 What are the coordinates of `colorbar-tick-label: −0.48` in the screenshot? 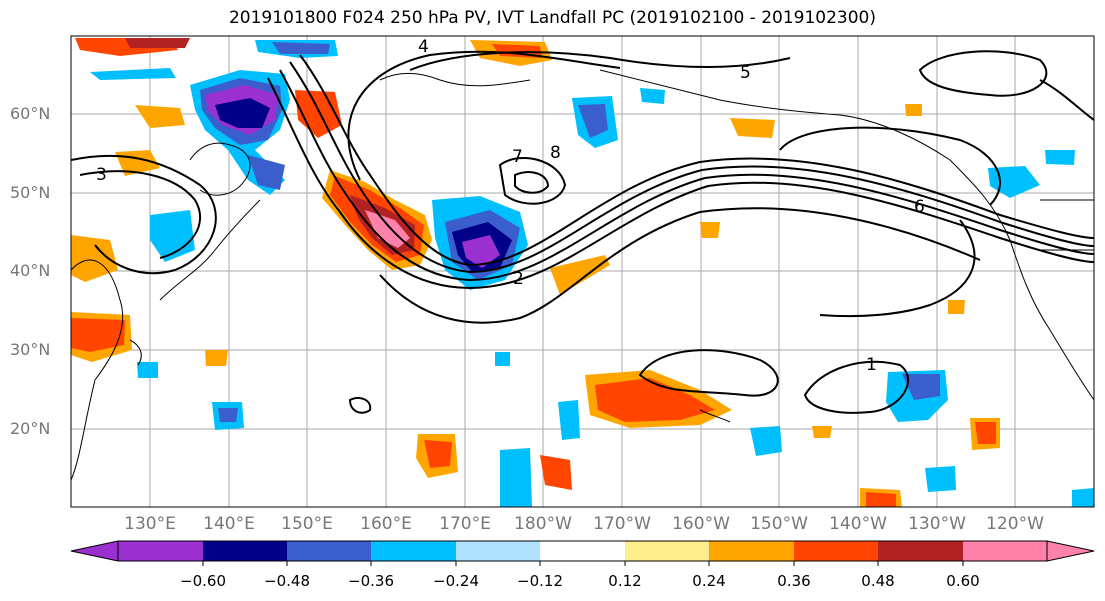 It's located at (287, 581).